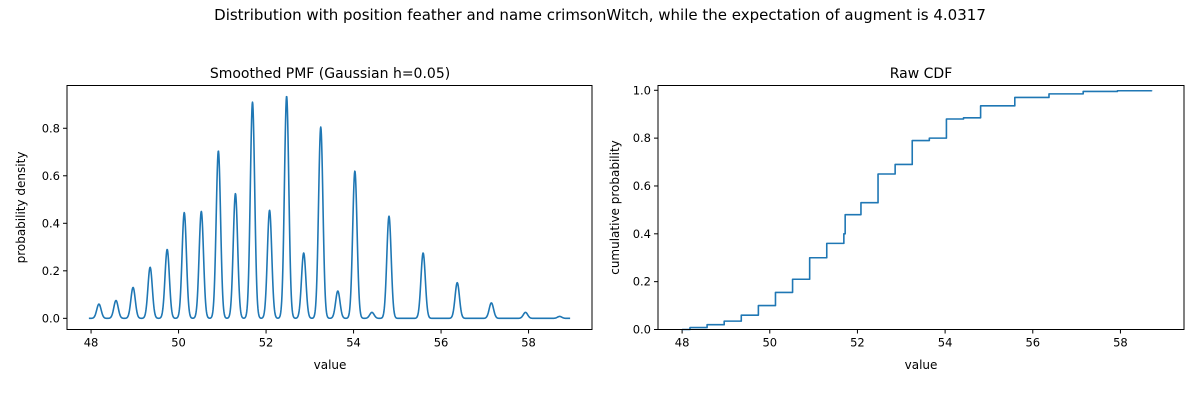  What do you see at coordinates (51, 223) in the screenshot?
I see `pmf-ytick-label: 0.4` at bounding box center [51, 223].